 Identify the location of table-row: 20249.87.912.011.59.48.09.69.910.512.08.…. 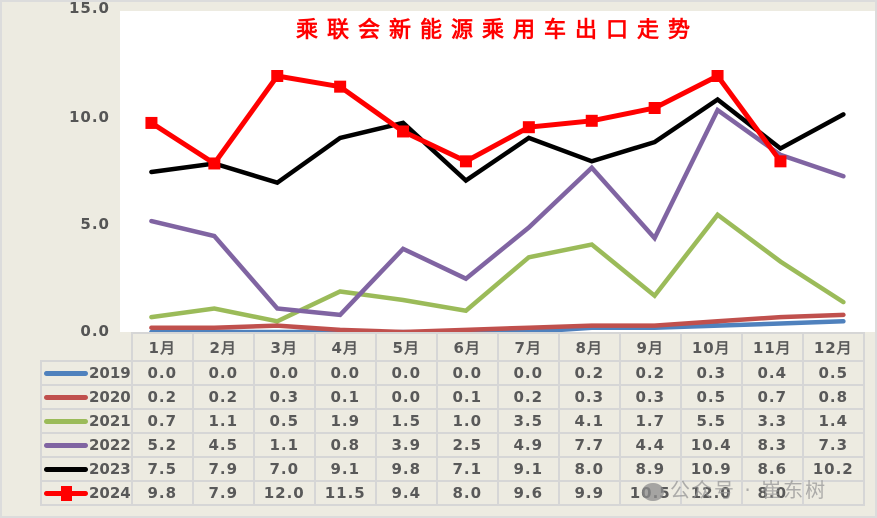
(452, 493).